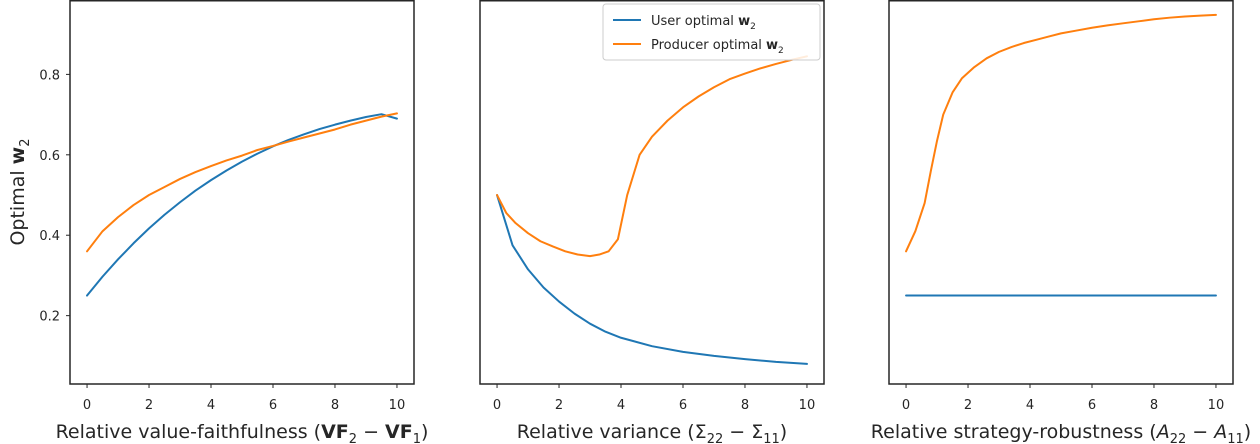  Describe the element at coordinates (49, 156) in the screenshot. I see `y-tick-label: 0.6` at that location.